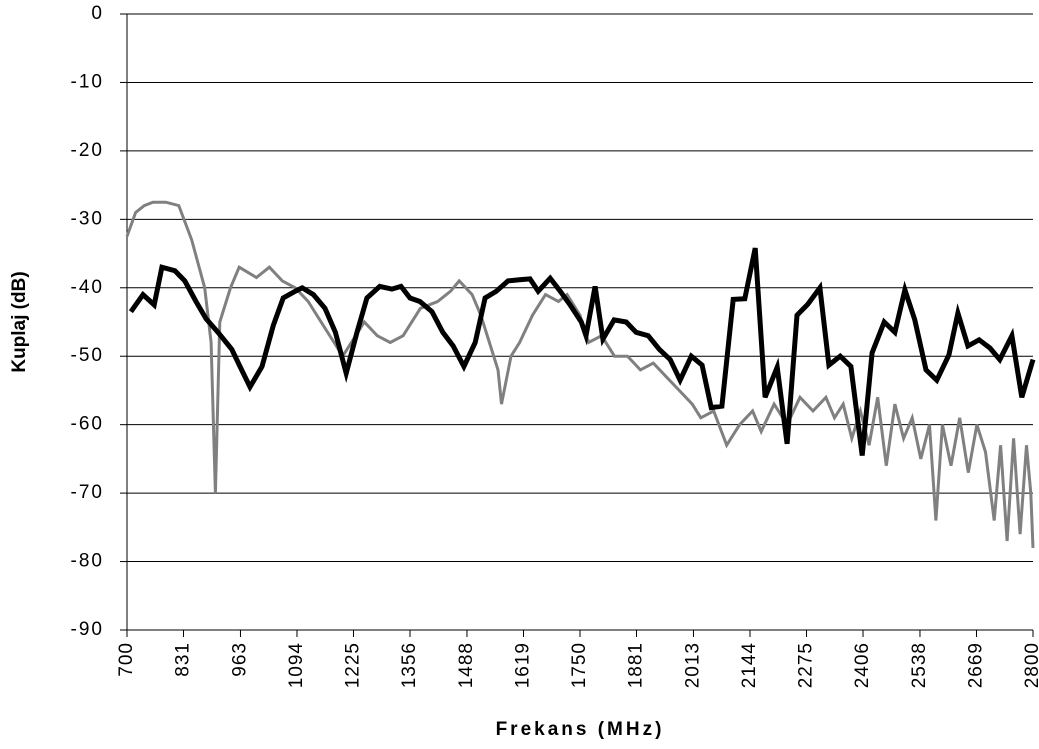  What do you see at coordinates (919, 665) in the screenshot?
I see `x-tick-label: 2538` at bounding box center [919, 665].